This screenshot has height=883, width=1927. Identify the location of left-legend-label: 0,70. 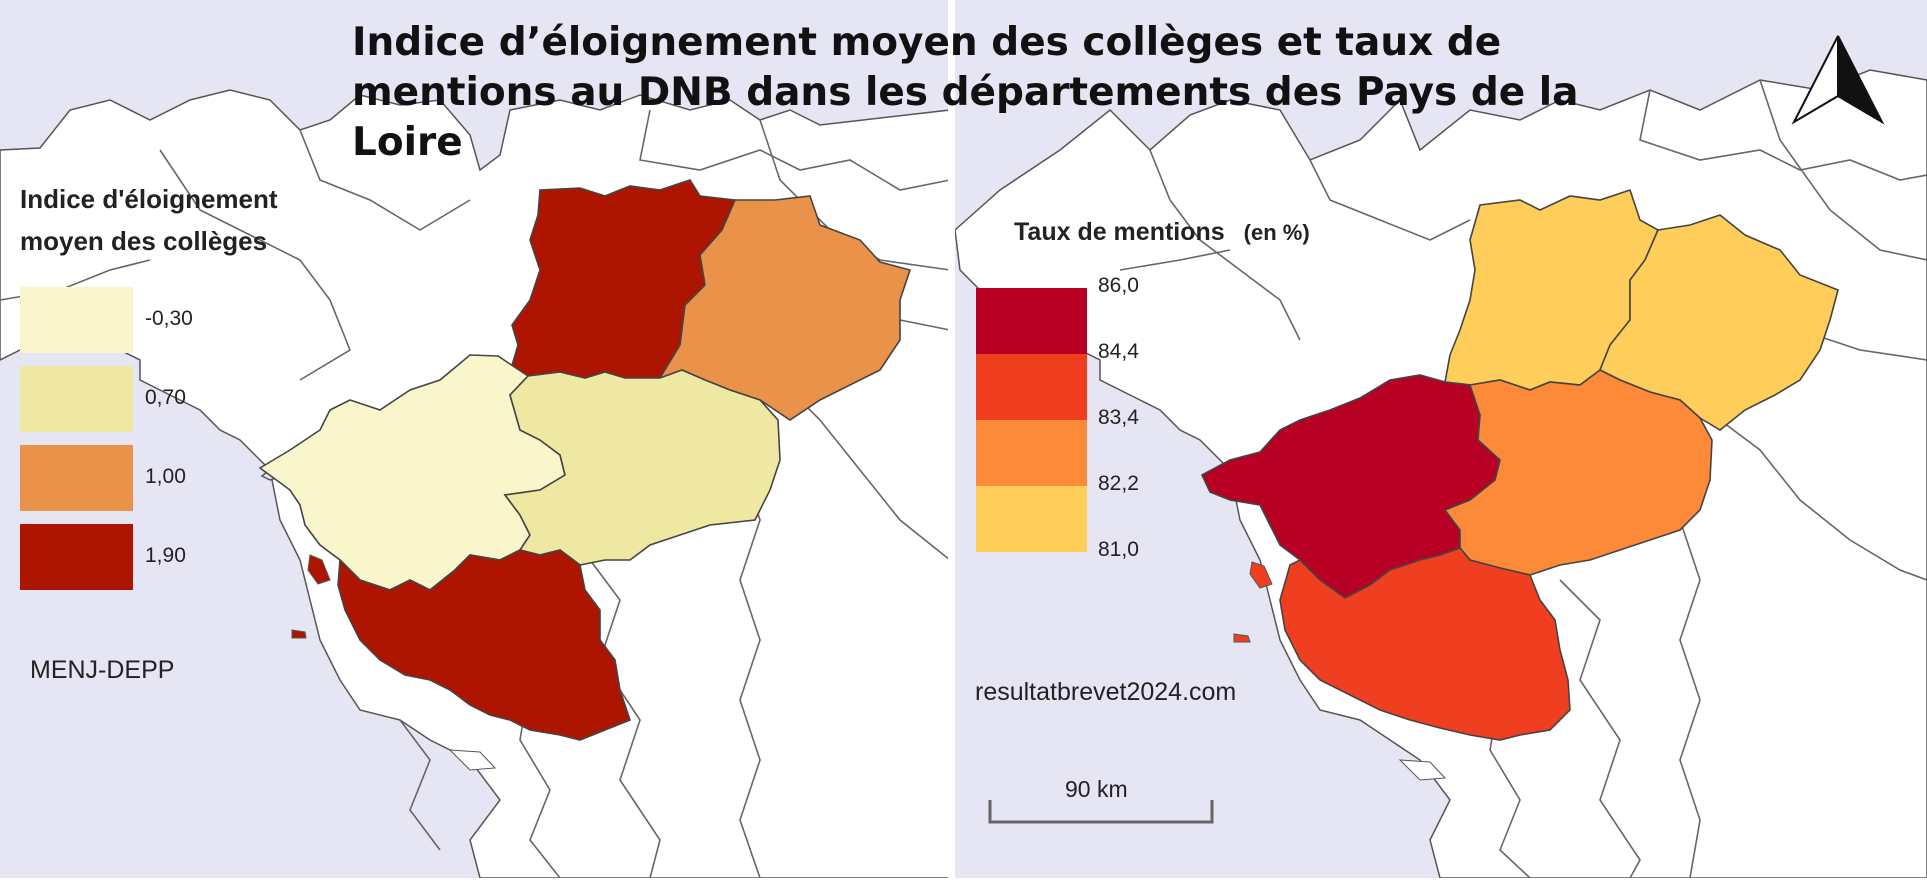
(165, 397).